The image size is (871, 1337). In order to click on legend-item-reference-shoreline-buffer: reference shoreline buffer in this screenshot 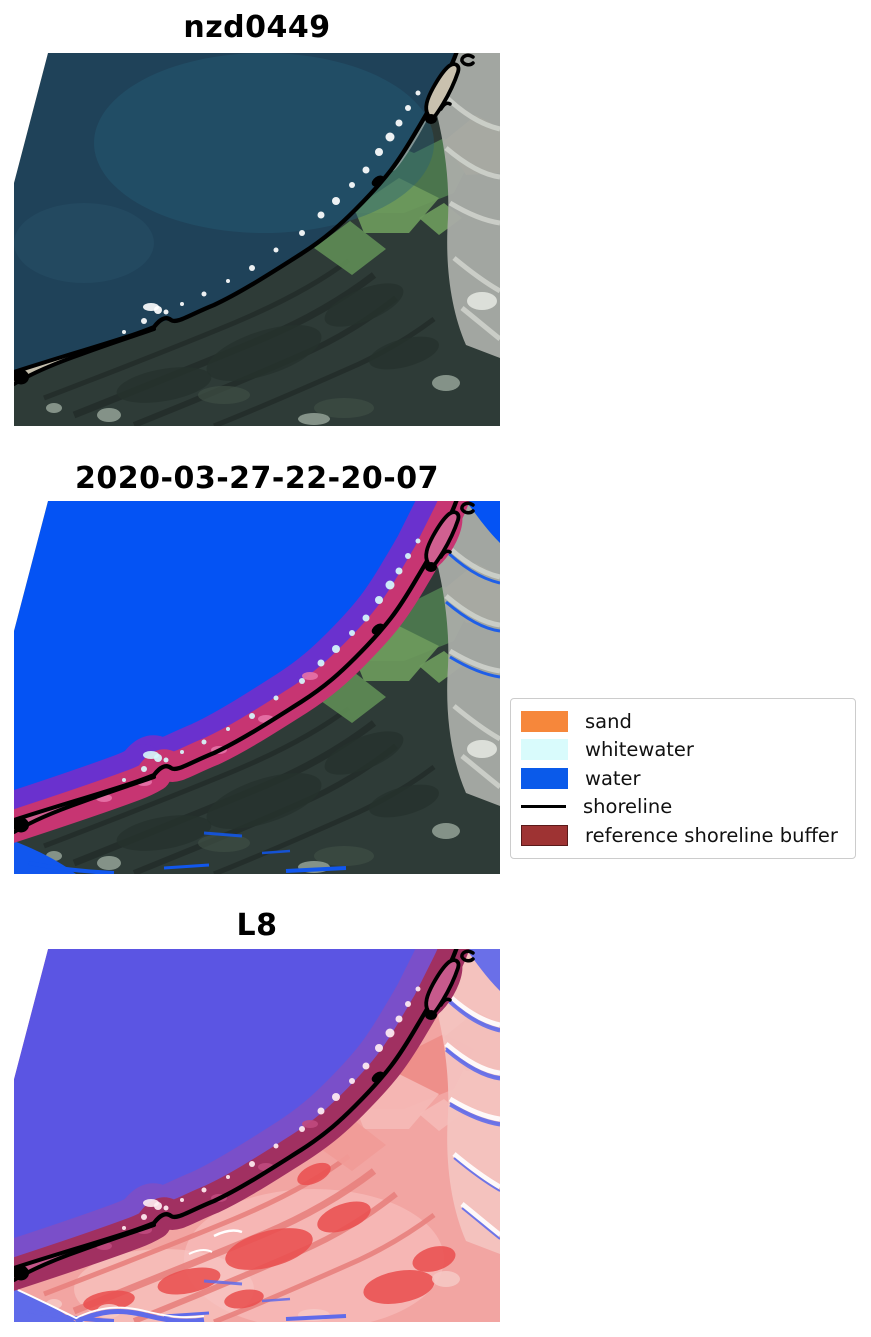, I will do `click(683, 835)`.